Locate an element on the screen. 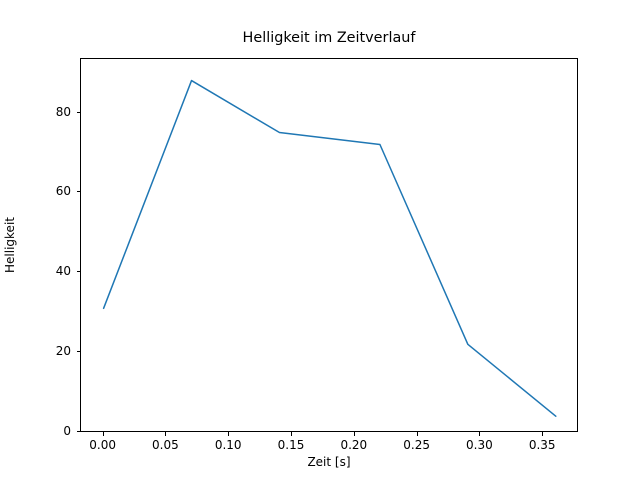  x-tick-label: 0.20 is located at coordinates (354, 445).